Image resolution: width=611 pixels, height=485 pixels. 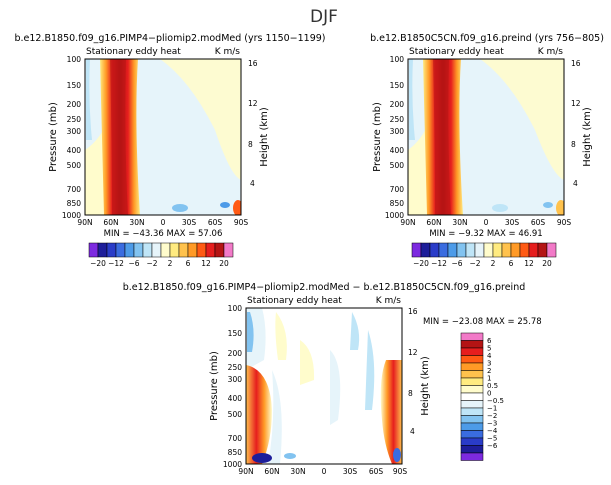 I want to click on panel-3-subtitle: Stationary eddy heat, so click(x=294, y=301).